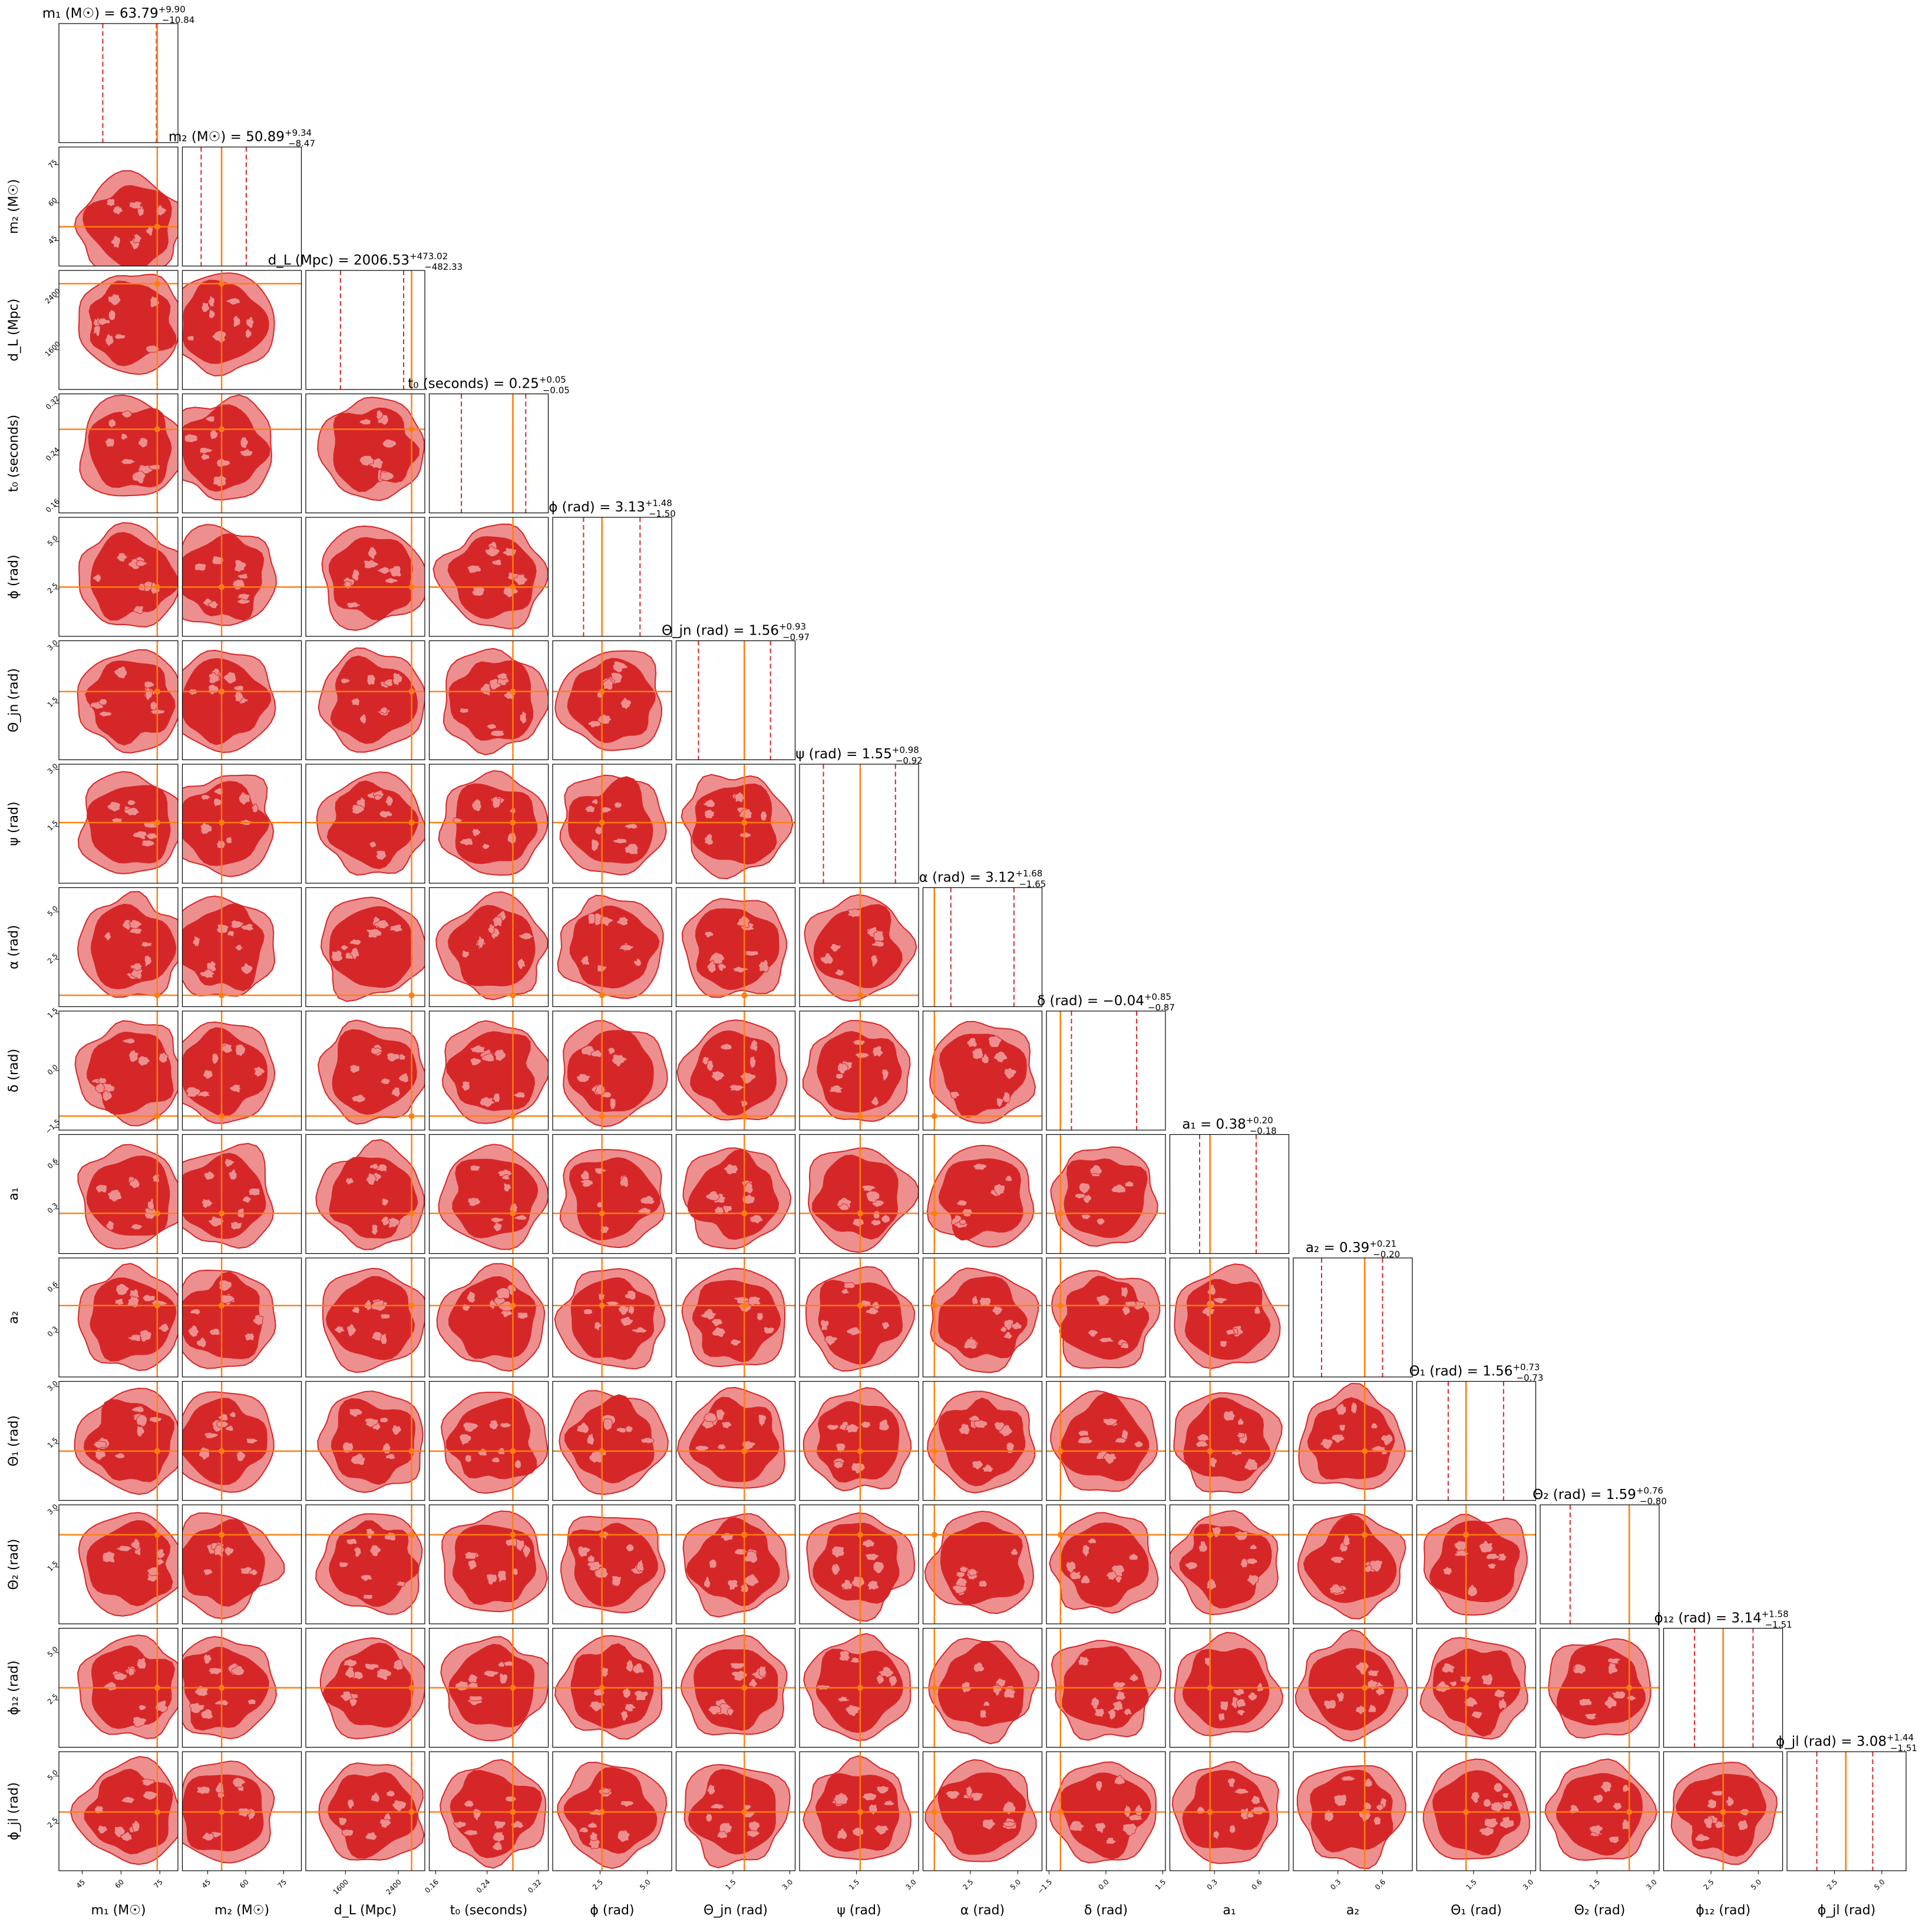 The height and width of the screenshot is (1932, 1932). Describe the element at coordinates (53, 911) in the screenshot. I see `y-tick-label: 5.0` at that location.